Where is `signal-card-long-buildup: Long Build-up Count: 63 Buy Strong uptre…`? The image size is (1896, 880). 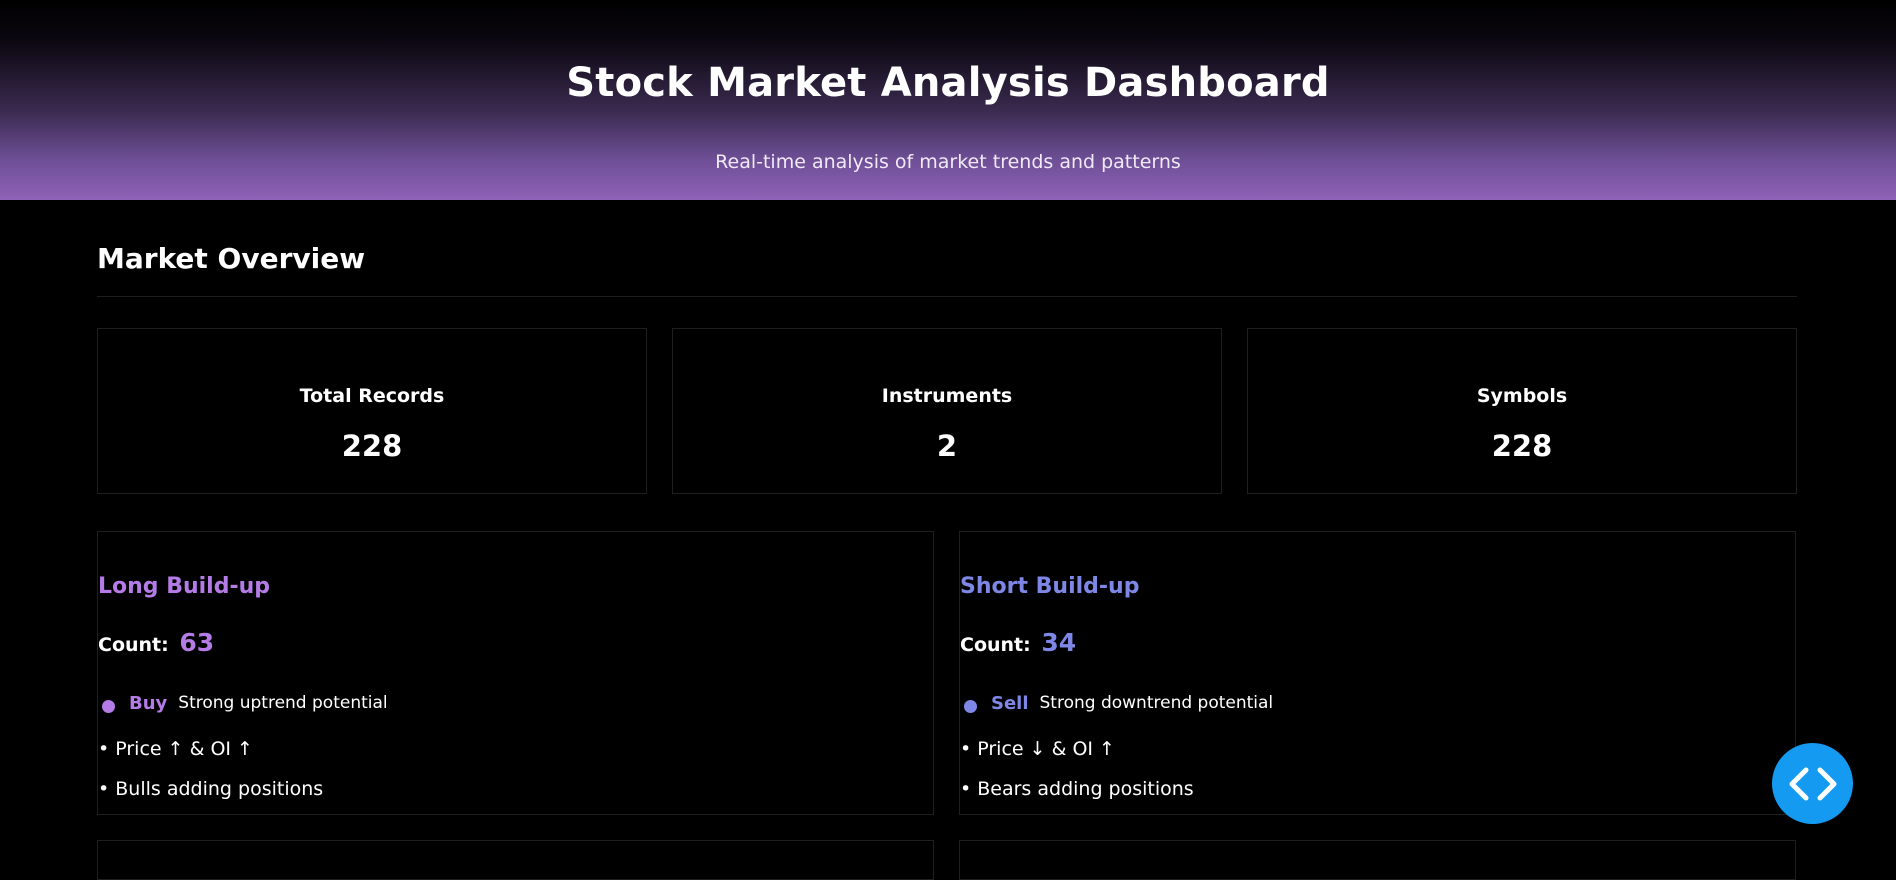
signal-card-long-buildup: Long Build-up Count: 63 Buy Strong uptre… is located at coordinates (515, 673).